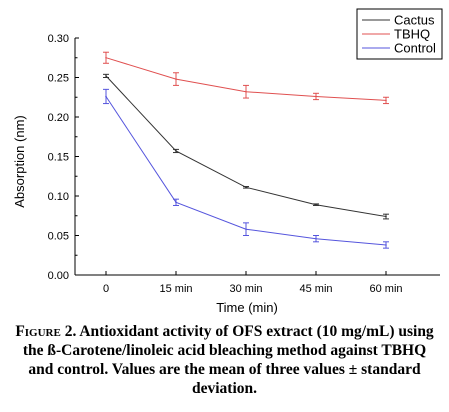 This screenshot has height=412, width=449. What do you see at coordinates (245, 289) in the screenshot?
I see `x-tick-label: 30 min` at bounding box center [245, 289].